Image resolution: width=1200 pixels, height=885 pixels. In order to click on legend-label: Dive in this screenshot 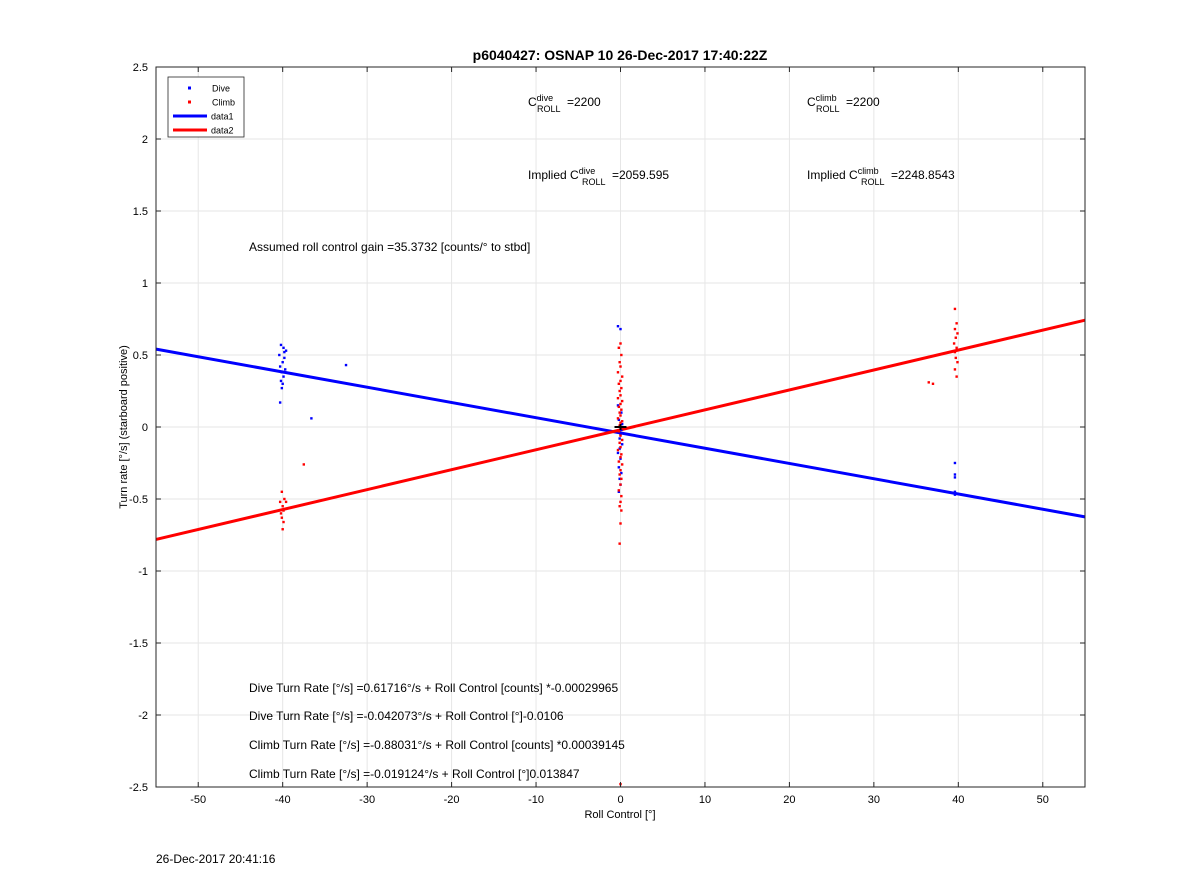, I will do `click(221, 89)`.